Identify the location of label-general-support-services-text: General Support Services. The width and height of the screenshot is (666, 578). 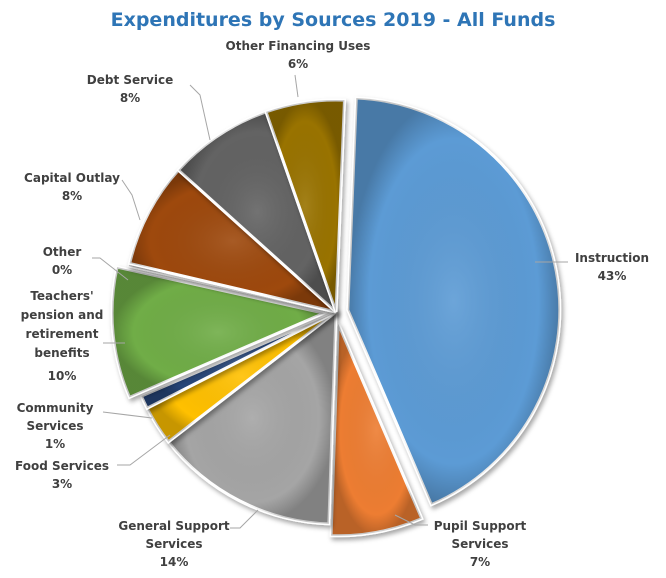
(174, 535).